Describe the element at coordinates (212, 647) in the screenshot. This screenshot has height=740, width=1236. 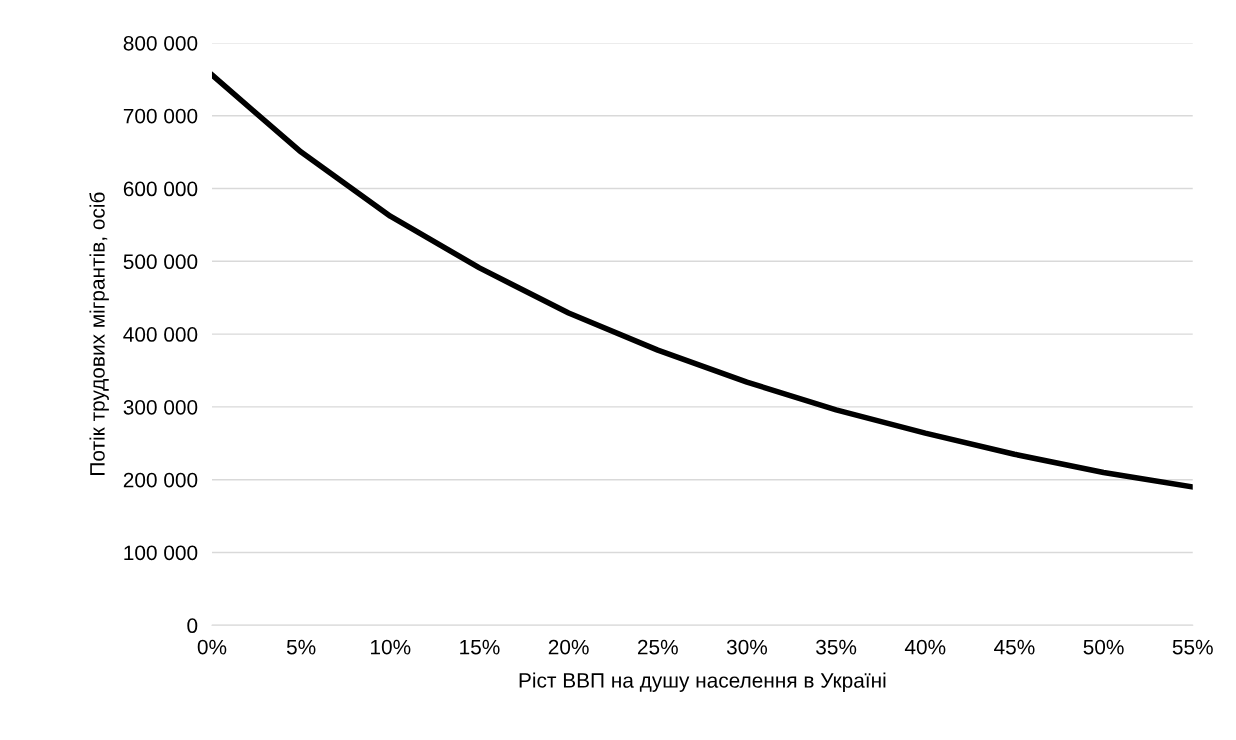
I see `x-tick-label: 0%` at that location.